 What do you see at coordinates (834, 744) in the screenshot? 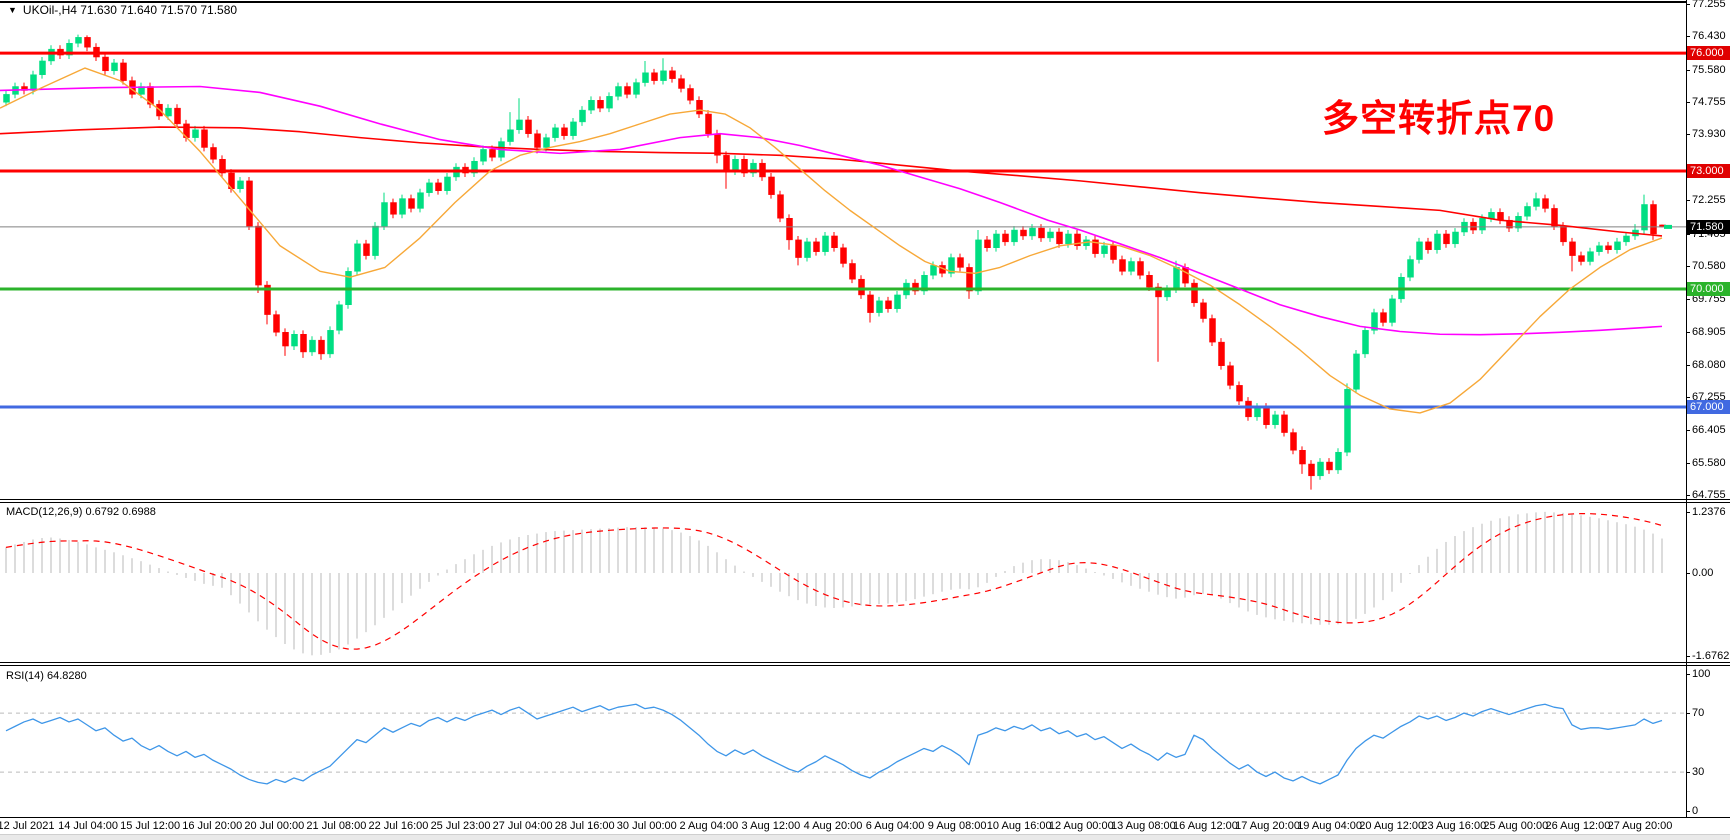
I see `rsi-line` at bounding box center [834, 744].